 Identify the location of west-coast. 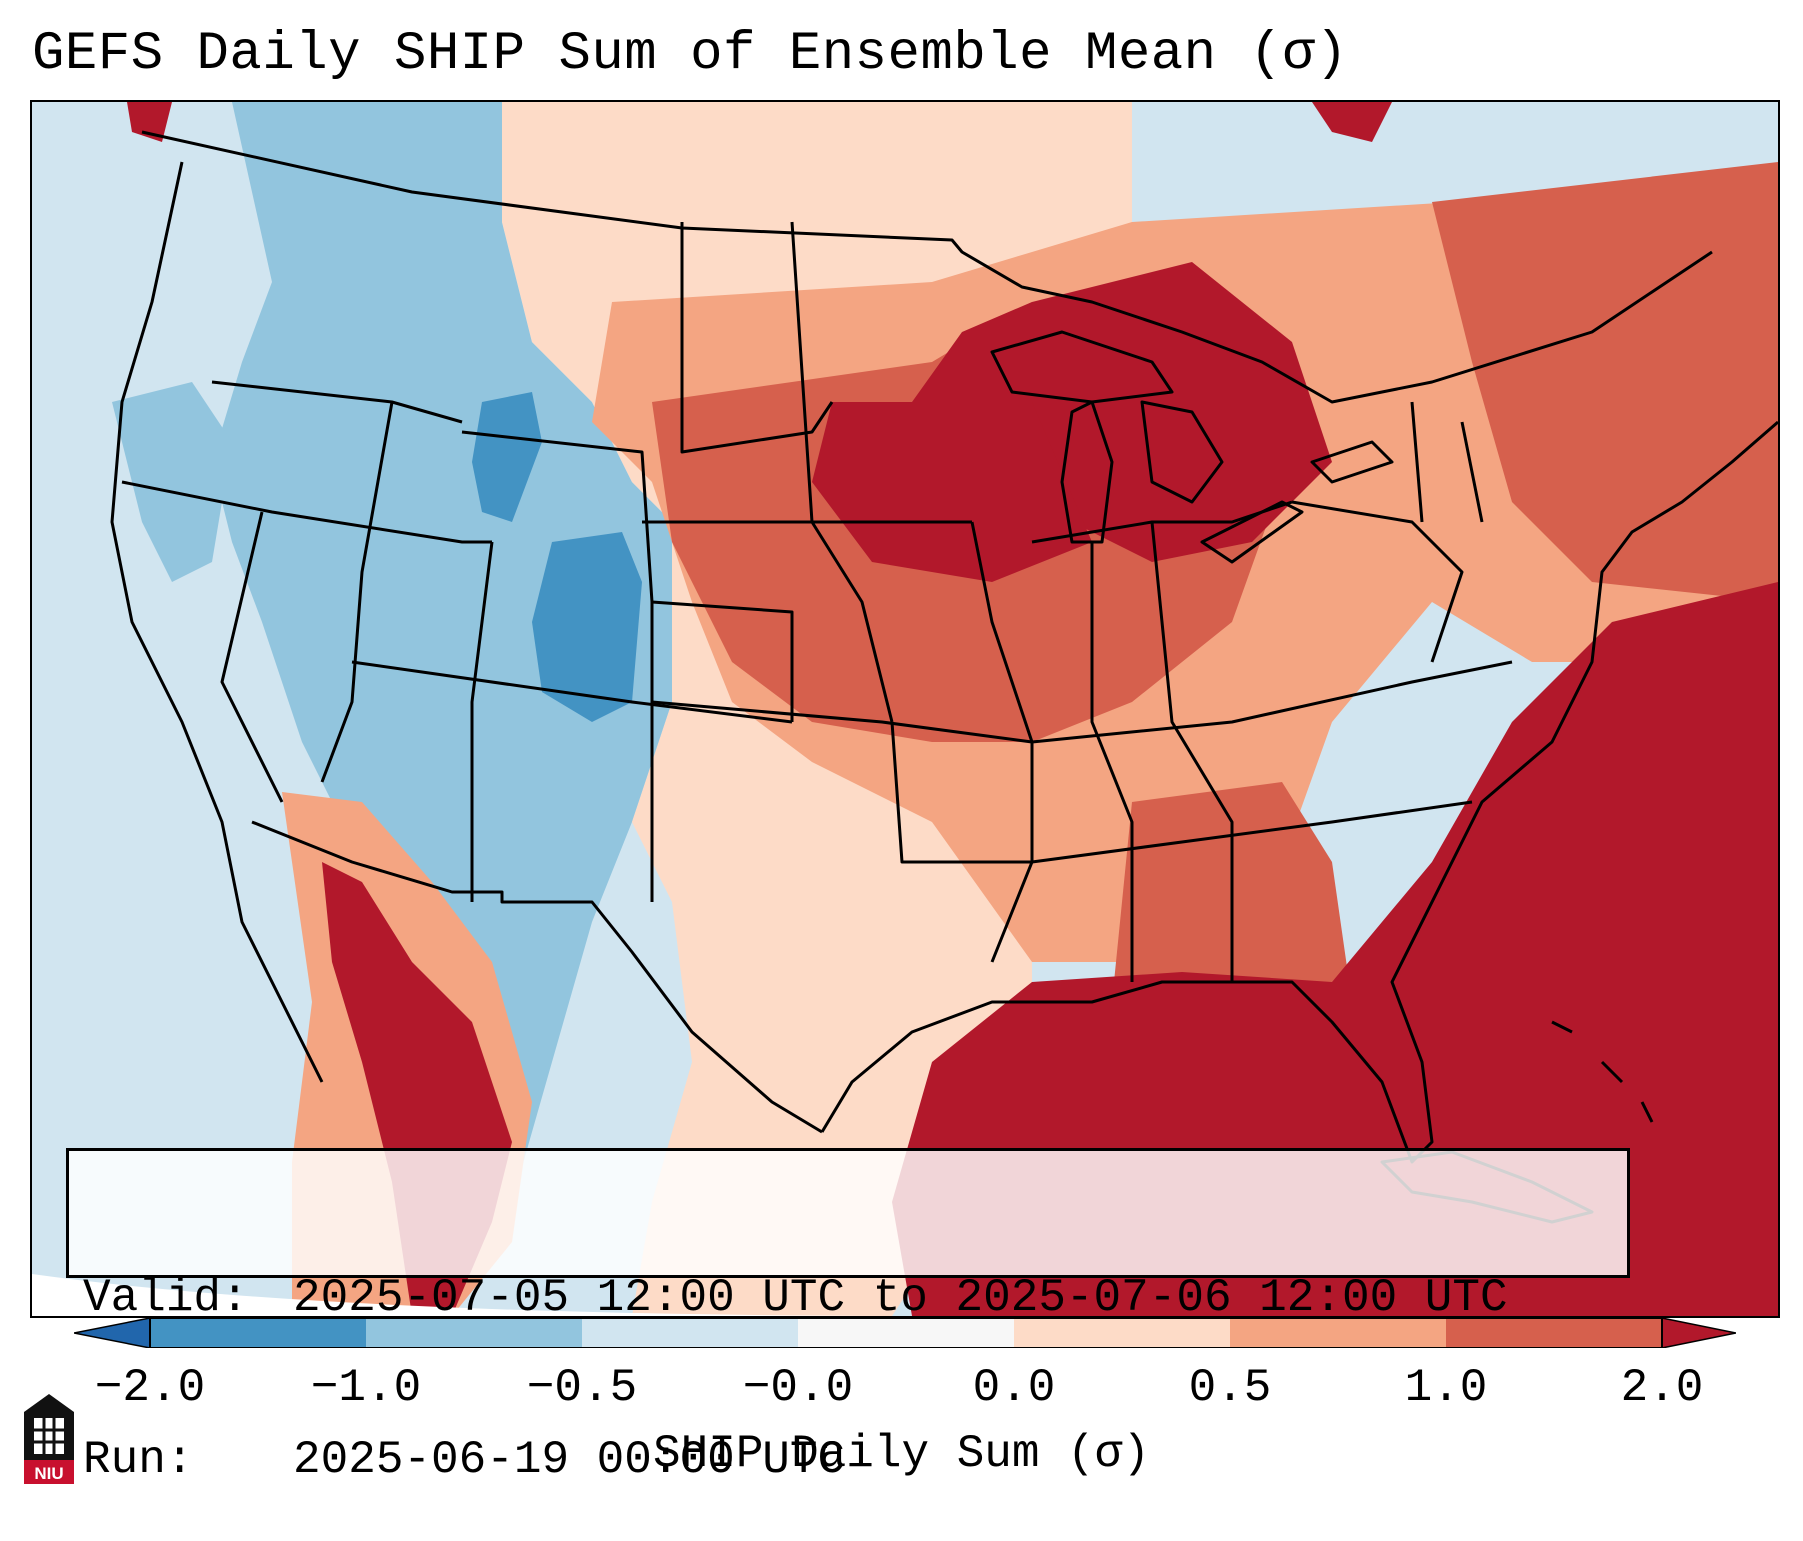
(217, 622).